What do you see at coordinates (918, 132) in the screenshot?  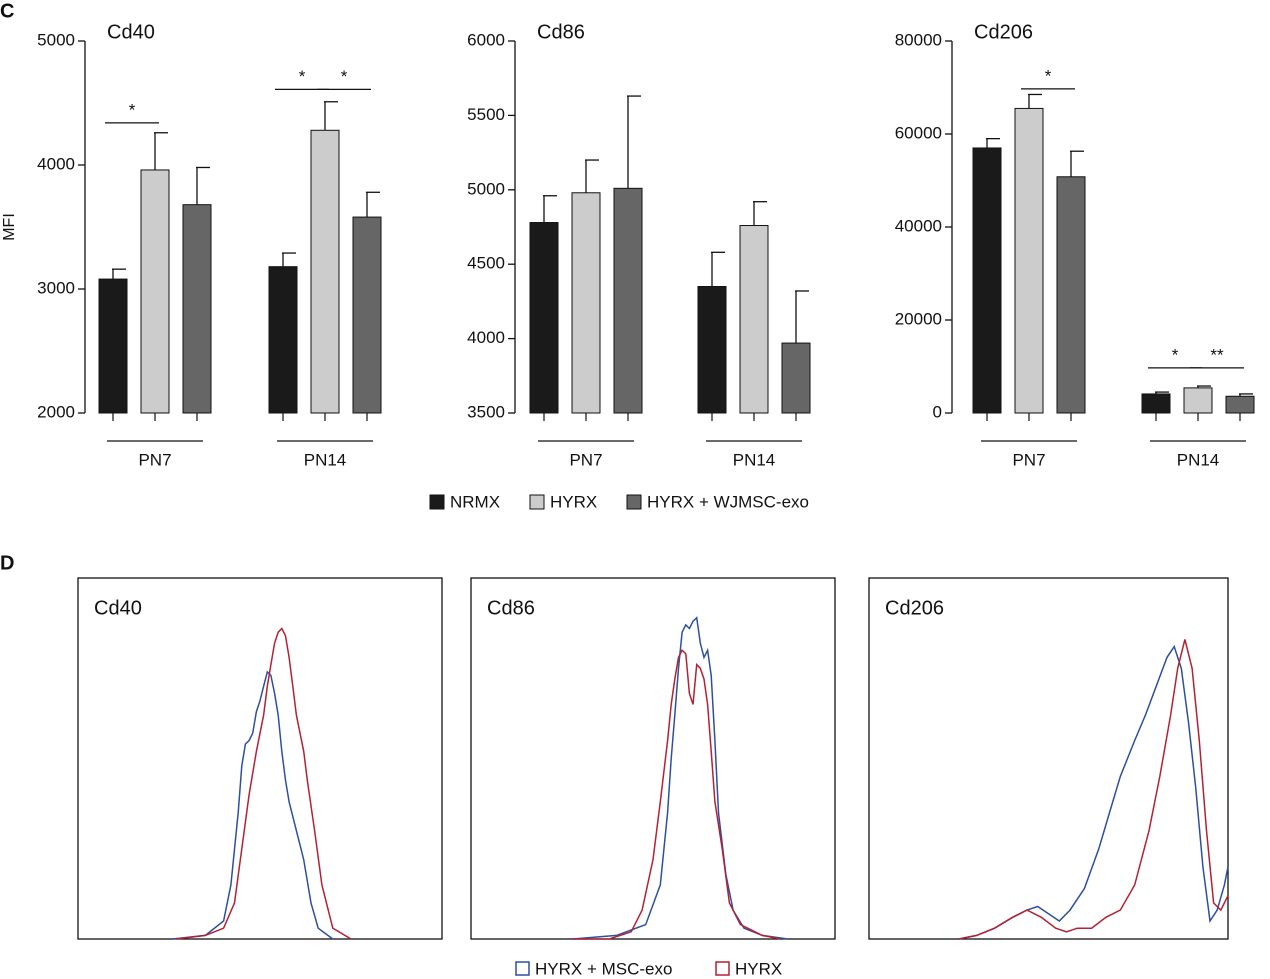 I see `y-tick-label: 60000` at bounding box center [918, 132].